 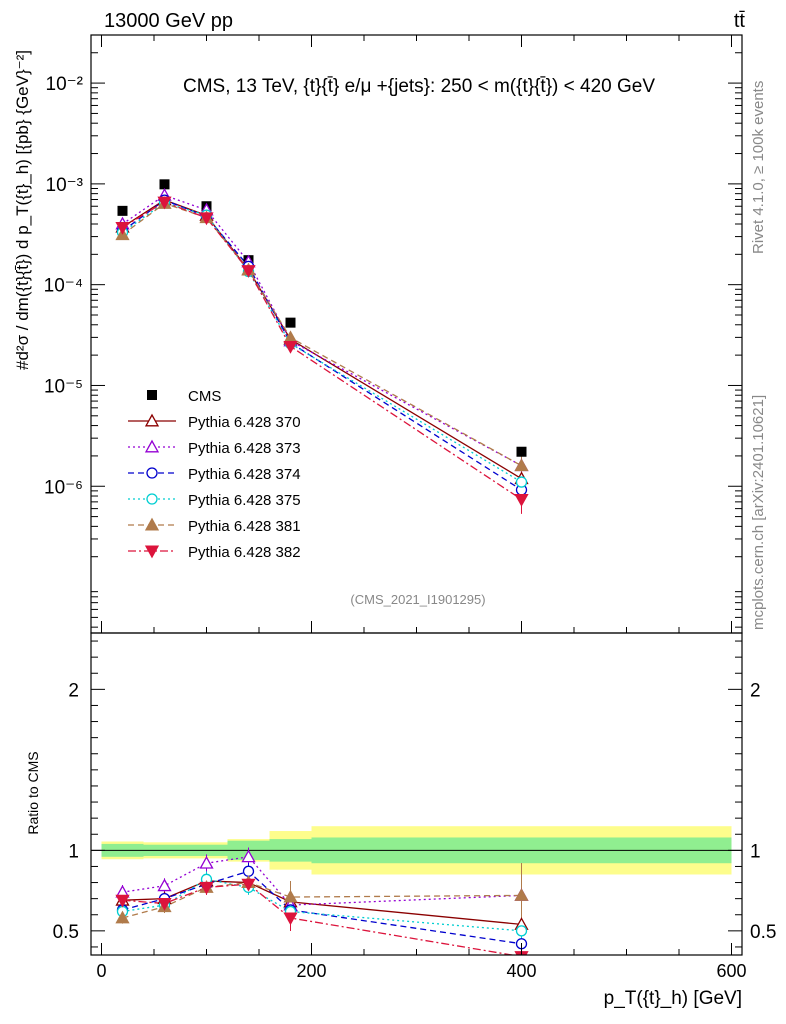 What do you see at coordinates (244, 526) in the screenshot?
I see `legend-label-pythia-6-428-381: Pythia 6.428 381` at bounding box center [244, 526].